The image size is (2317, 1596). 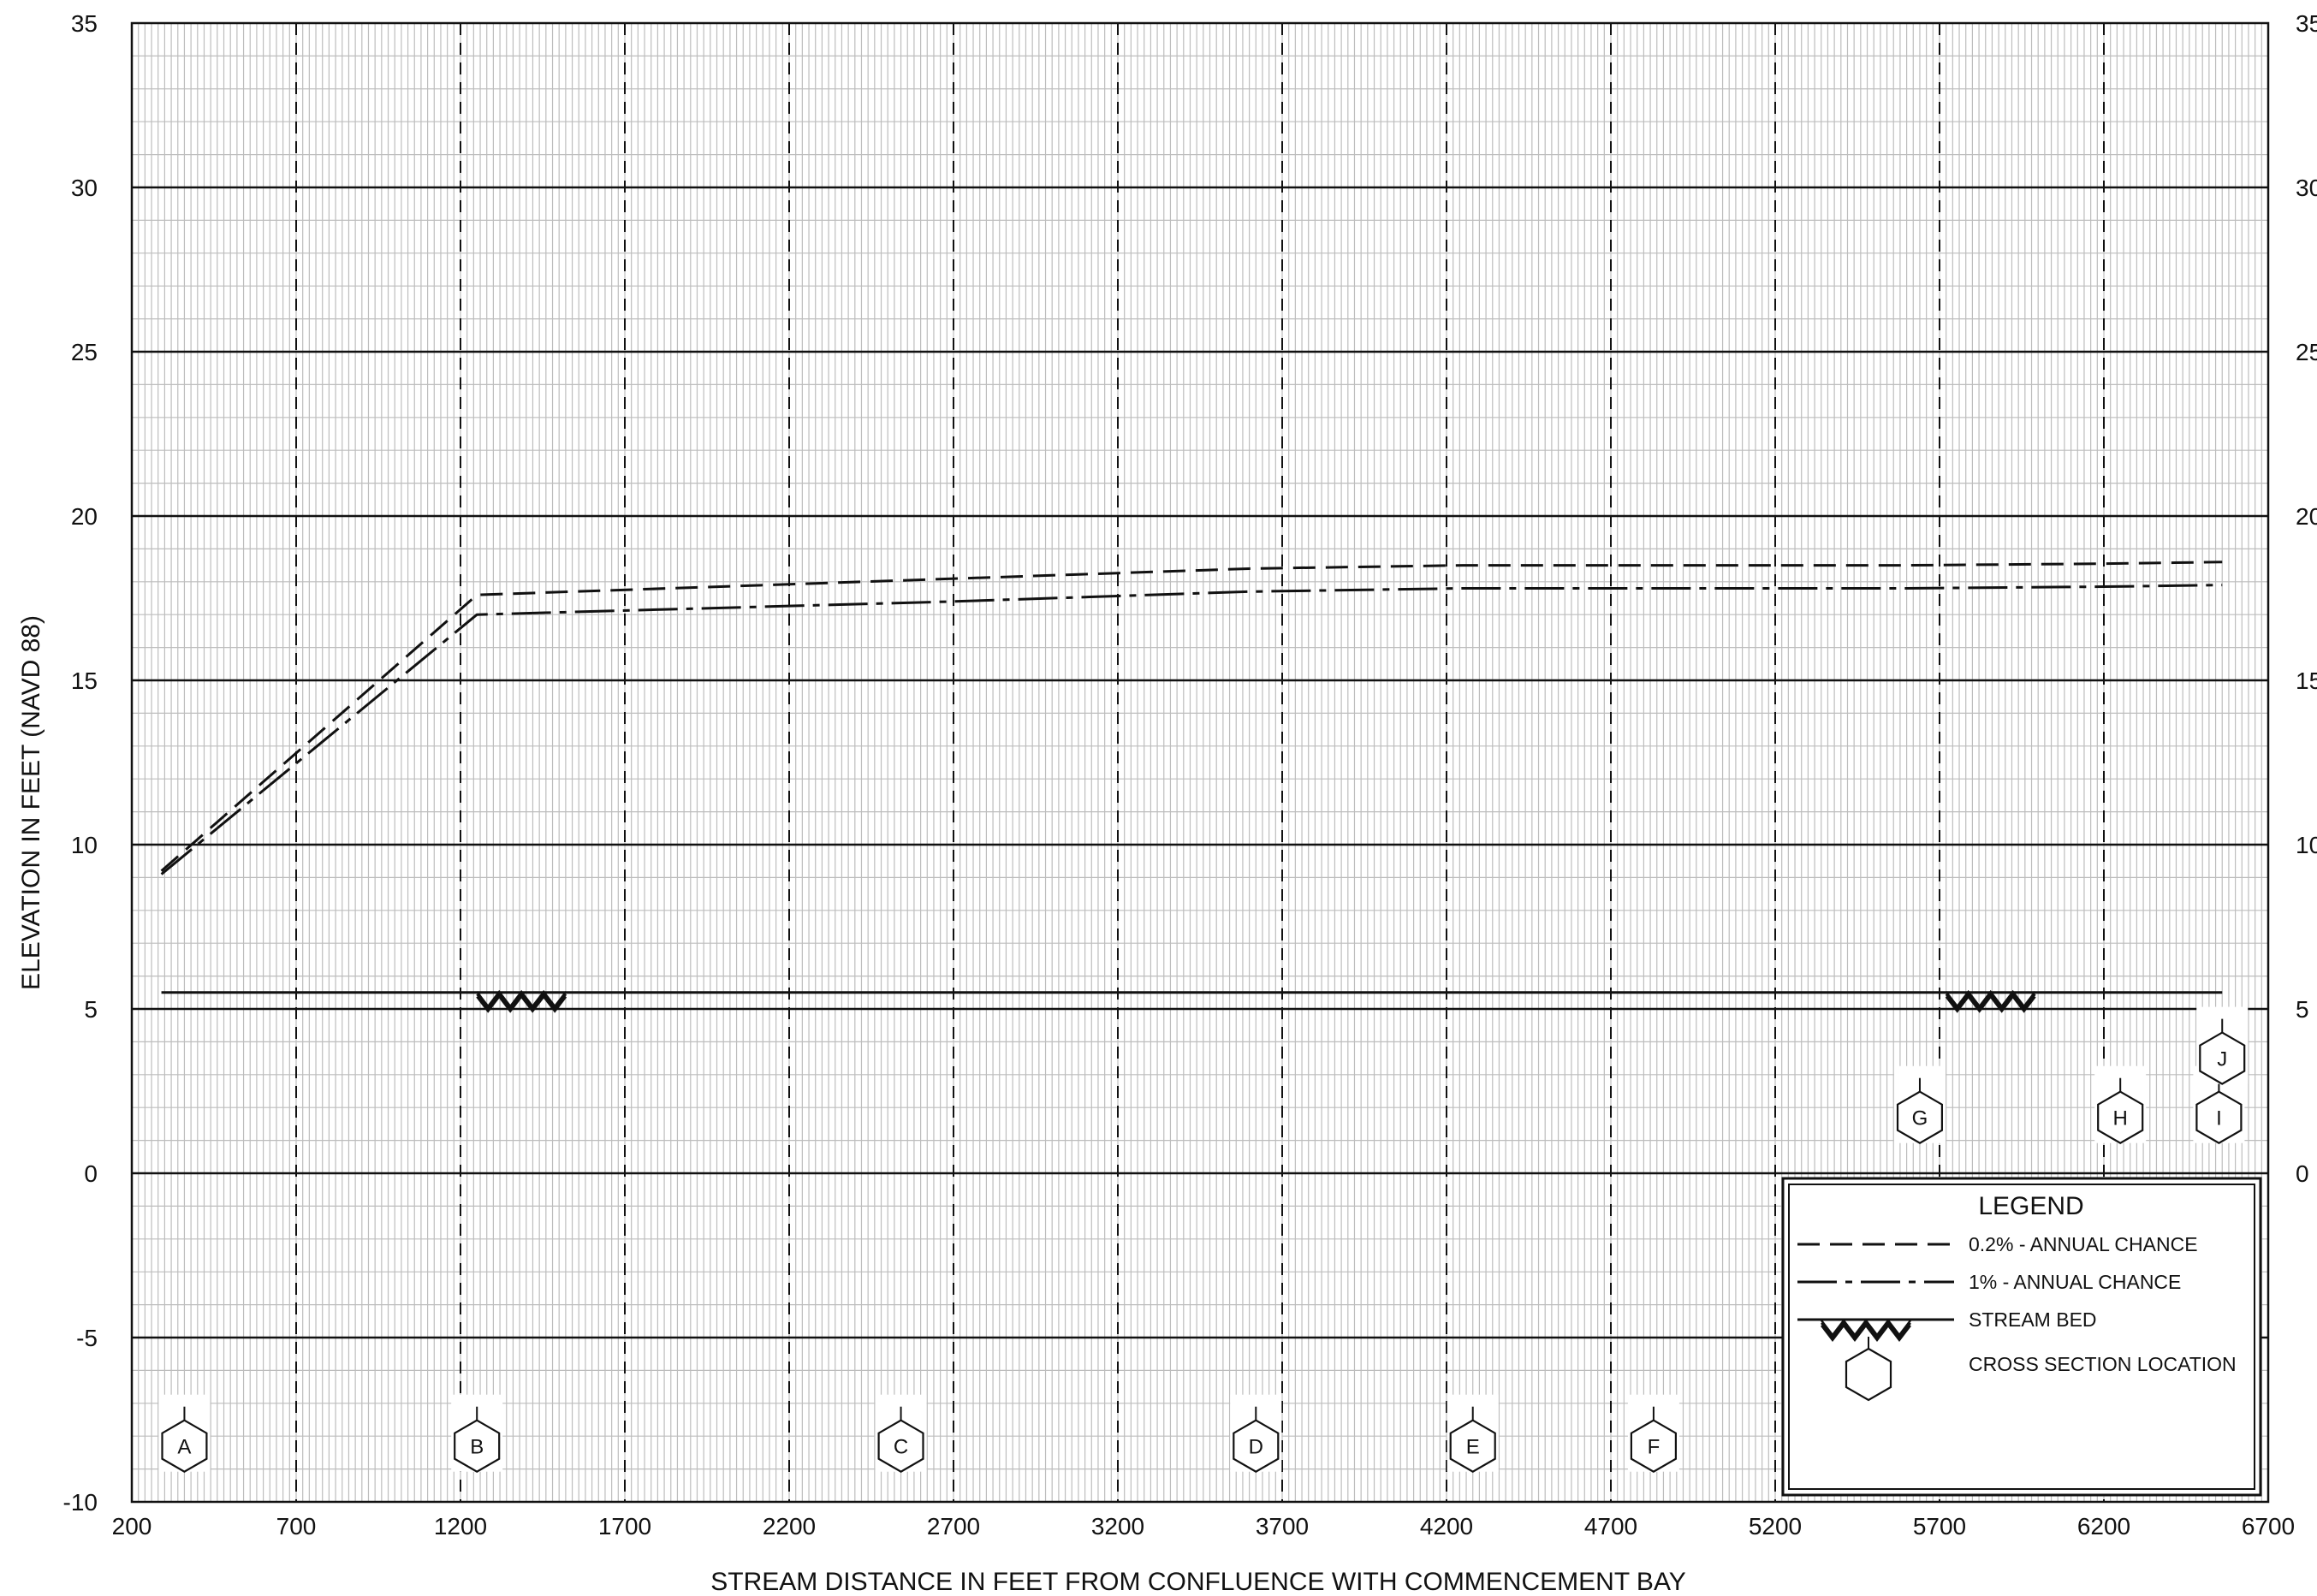 I want to click on cross-section-letter: H, so click(x=2120, y=1118).